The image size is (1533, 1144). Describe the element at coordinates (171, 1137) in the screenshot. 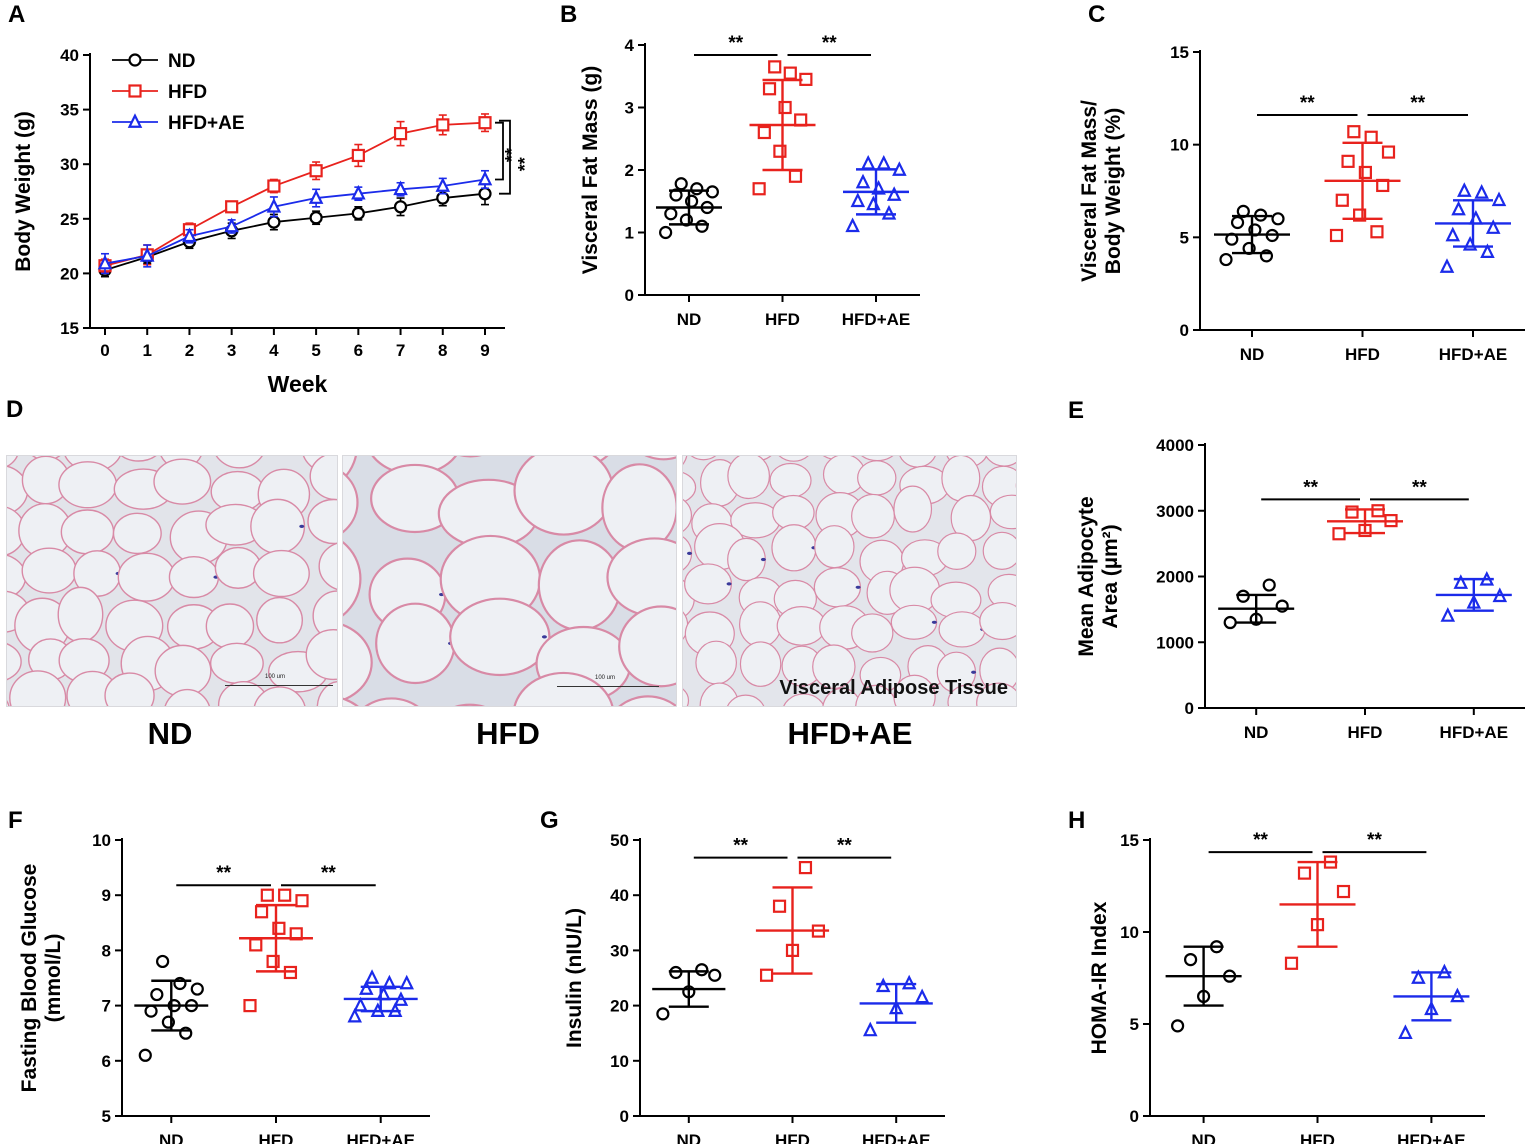

I see `x-tick-label-nd: ND` at that location.